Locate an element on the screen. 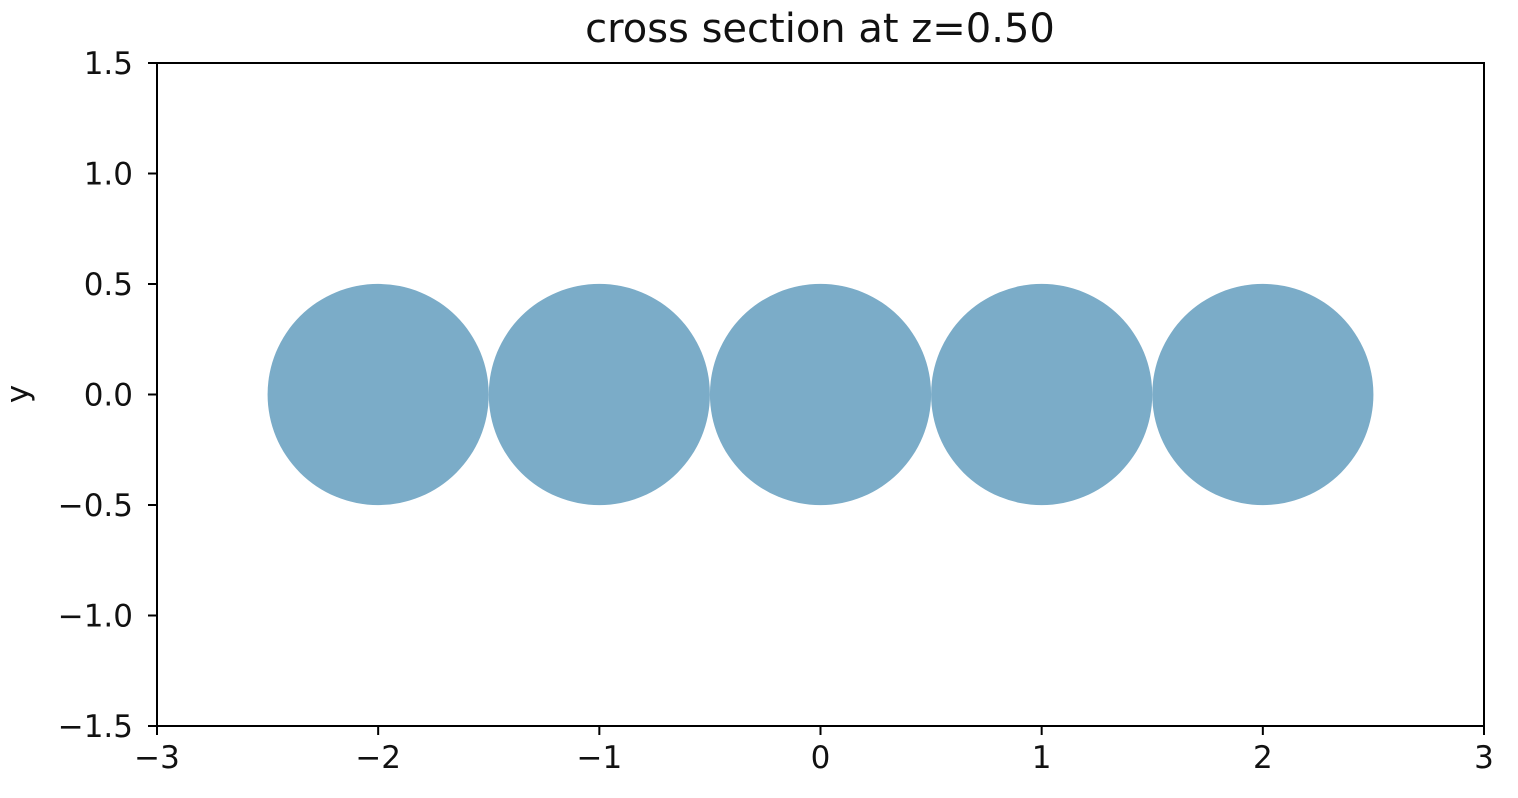 This screenshot has width=1518, height=798. x-tick-label: −1 is located at coordinates (599, 758).